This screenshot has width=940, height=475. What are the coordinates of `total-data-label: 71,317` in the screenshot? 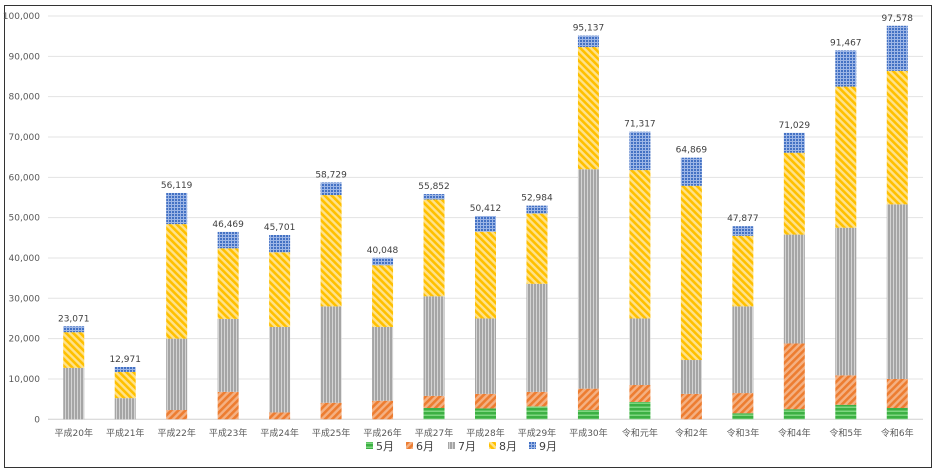 It's located at (640, 125).